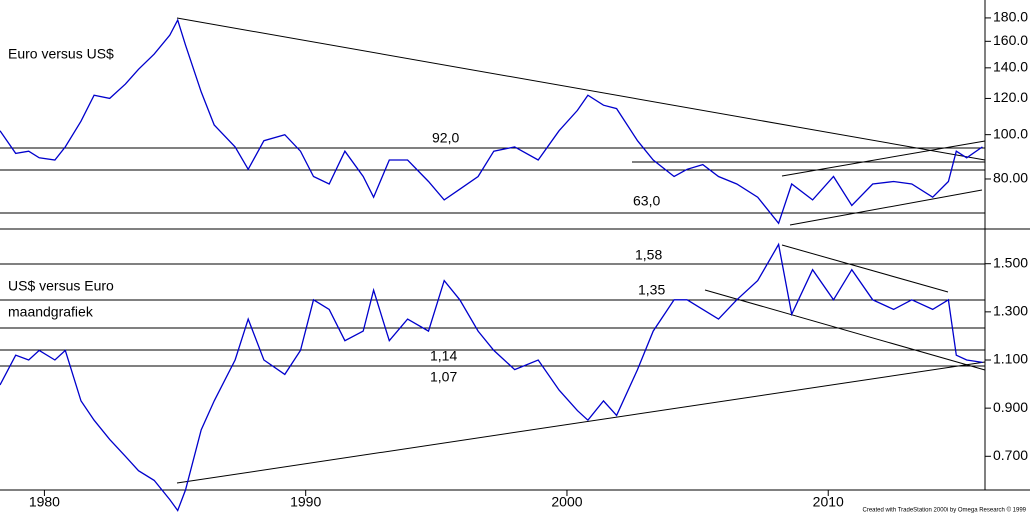  Describe the element at coordinates (651, 290) in the screenshot. I see `annotation: 1,35` at that location.